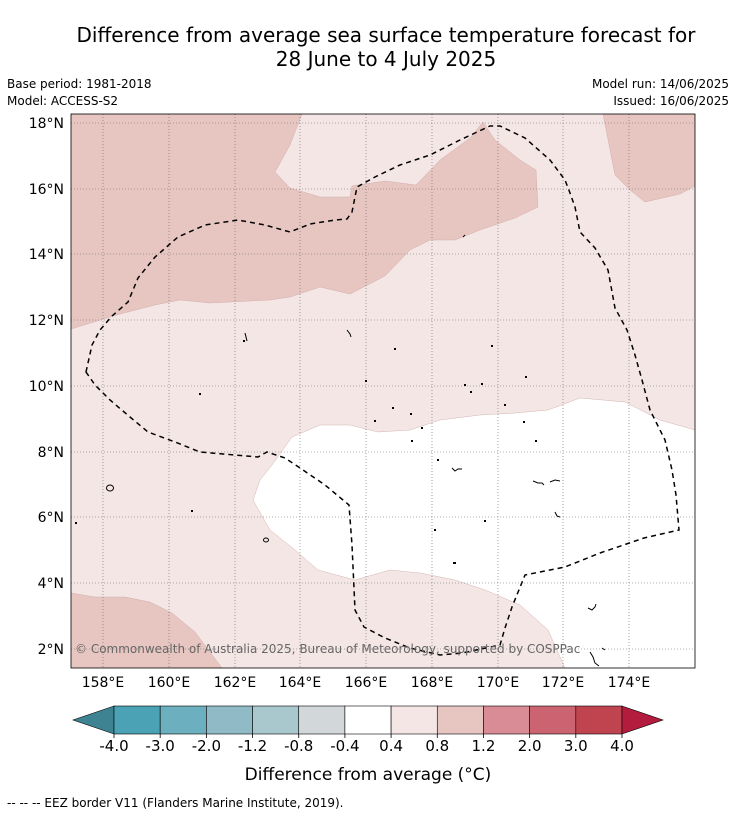 This screenshot has width=736, height=816. I want to click on base-period: Base period: 1981-2018, so click(79, 84).